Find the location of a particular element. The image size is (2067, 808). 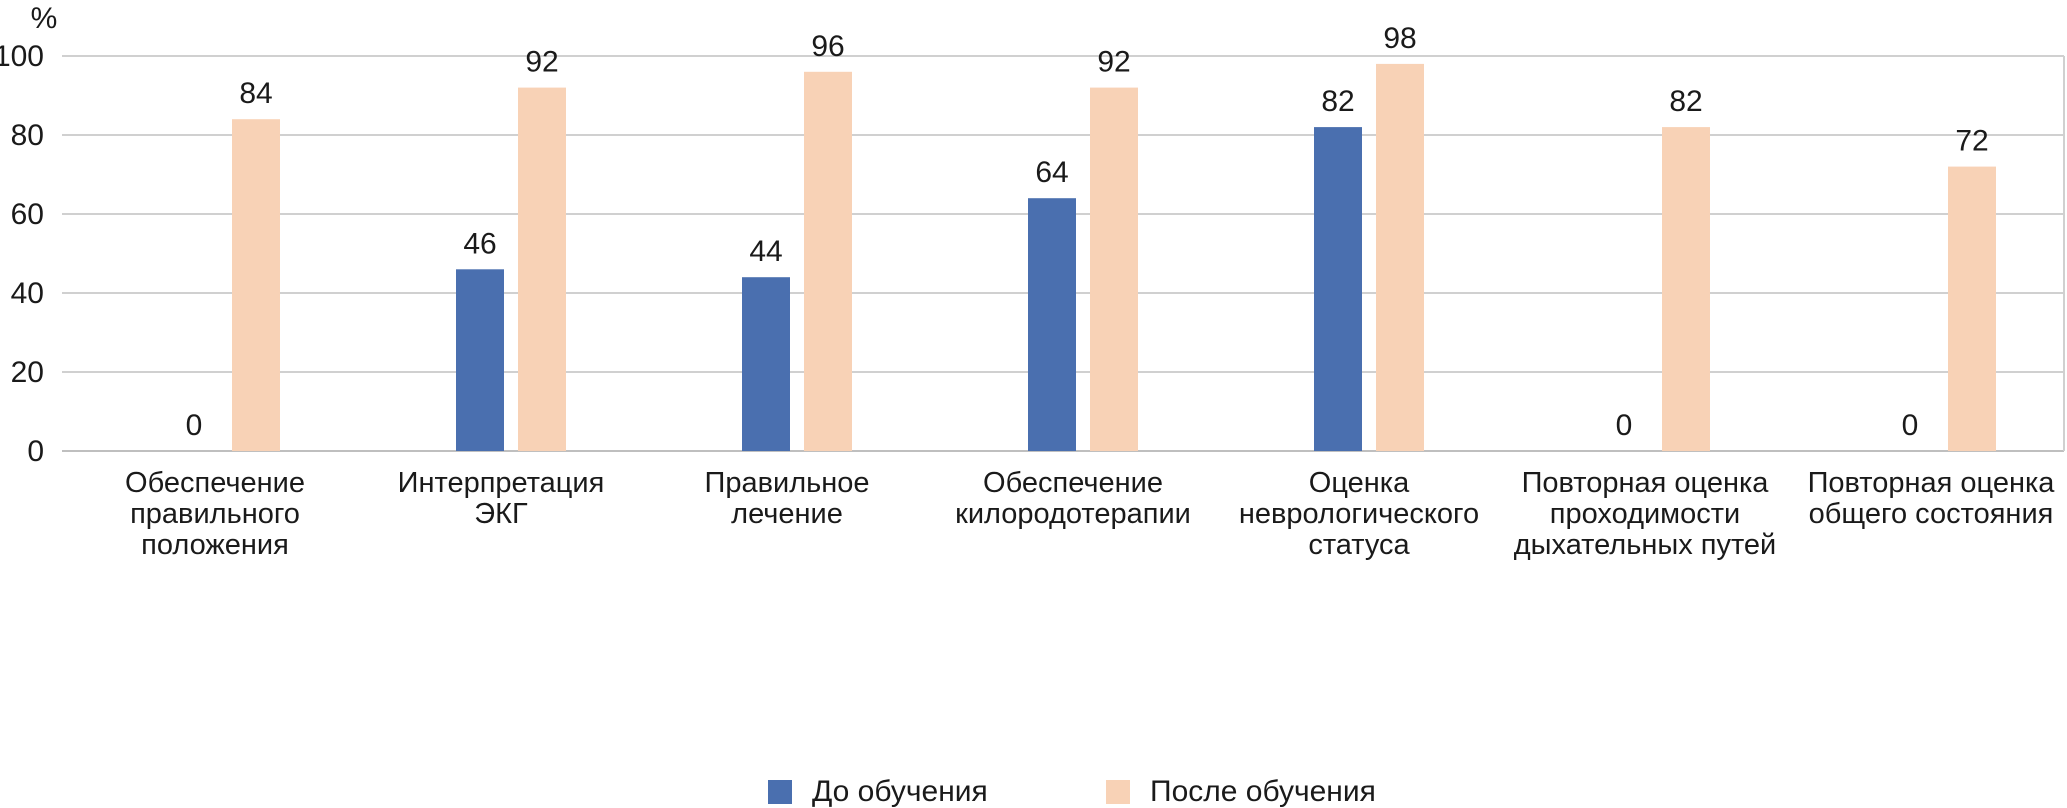

category-label: общего состояния is located at coordinates (1931, 514).